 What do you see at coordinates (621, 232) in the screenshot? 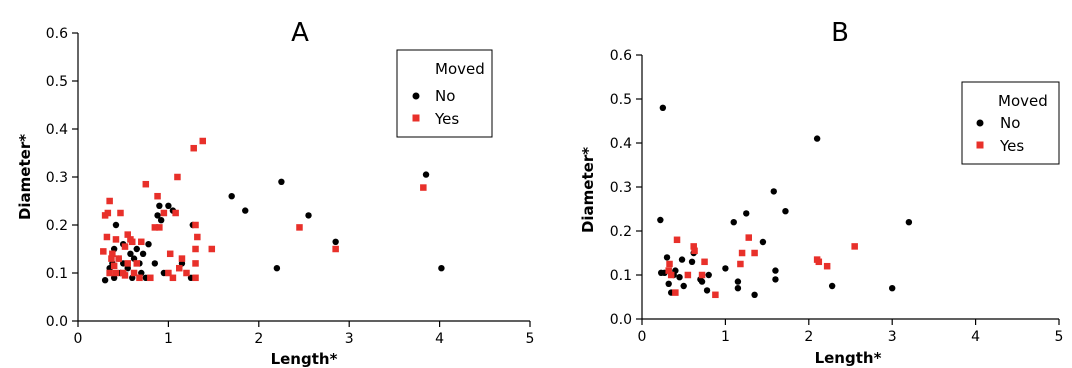
I see `chart-b-y-tick-label: 0.2` at bounding box center [621, 232].